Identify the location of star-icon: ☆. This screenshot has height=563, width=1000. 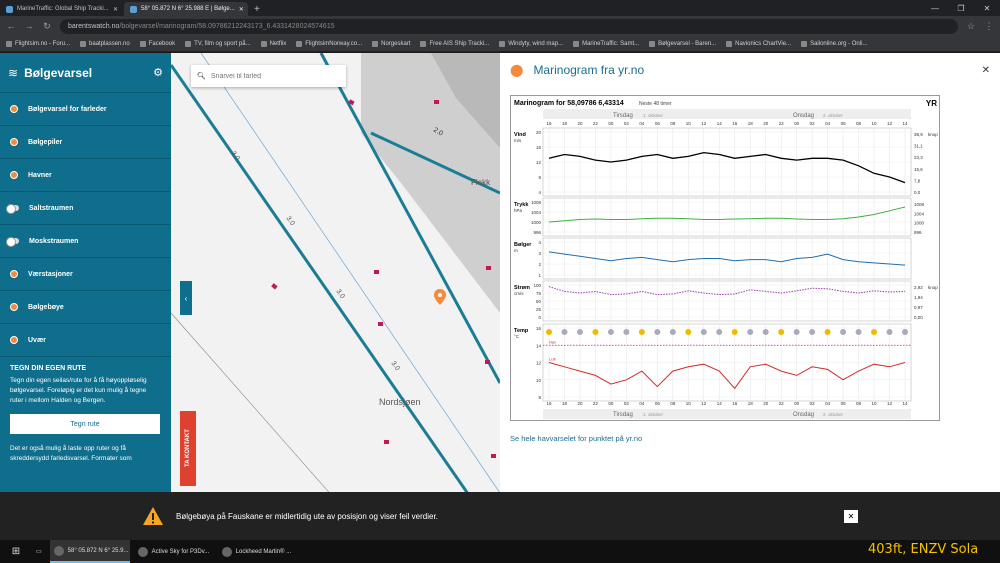
(971, 25).